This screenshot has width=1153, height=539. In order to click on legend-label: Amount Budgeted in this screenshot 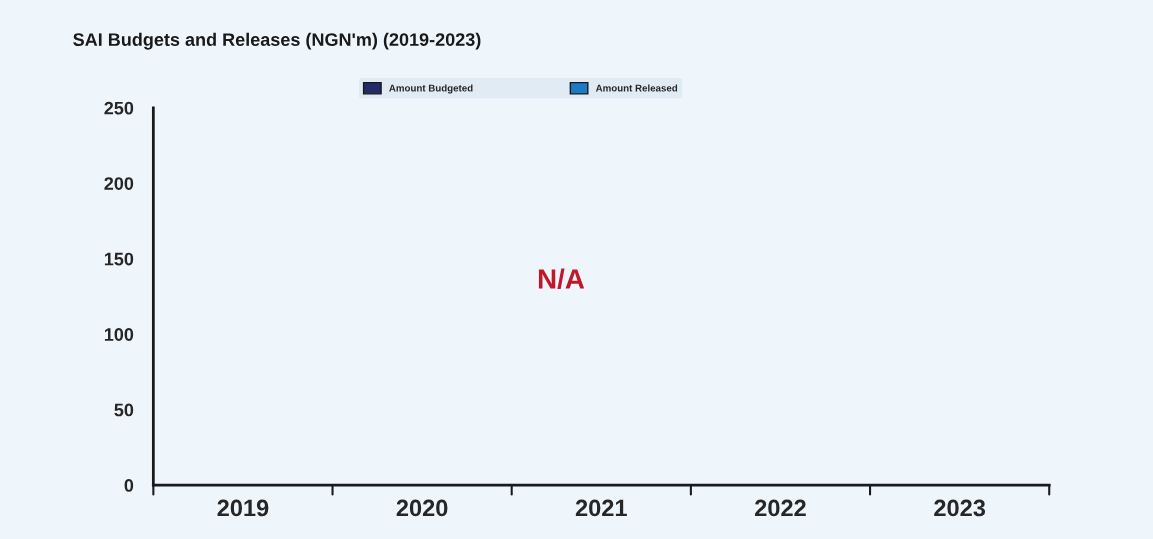, I will do `click(431, 89)`.